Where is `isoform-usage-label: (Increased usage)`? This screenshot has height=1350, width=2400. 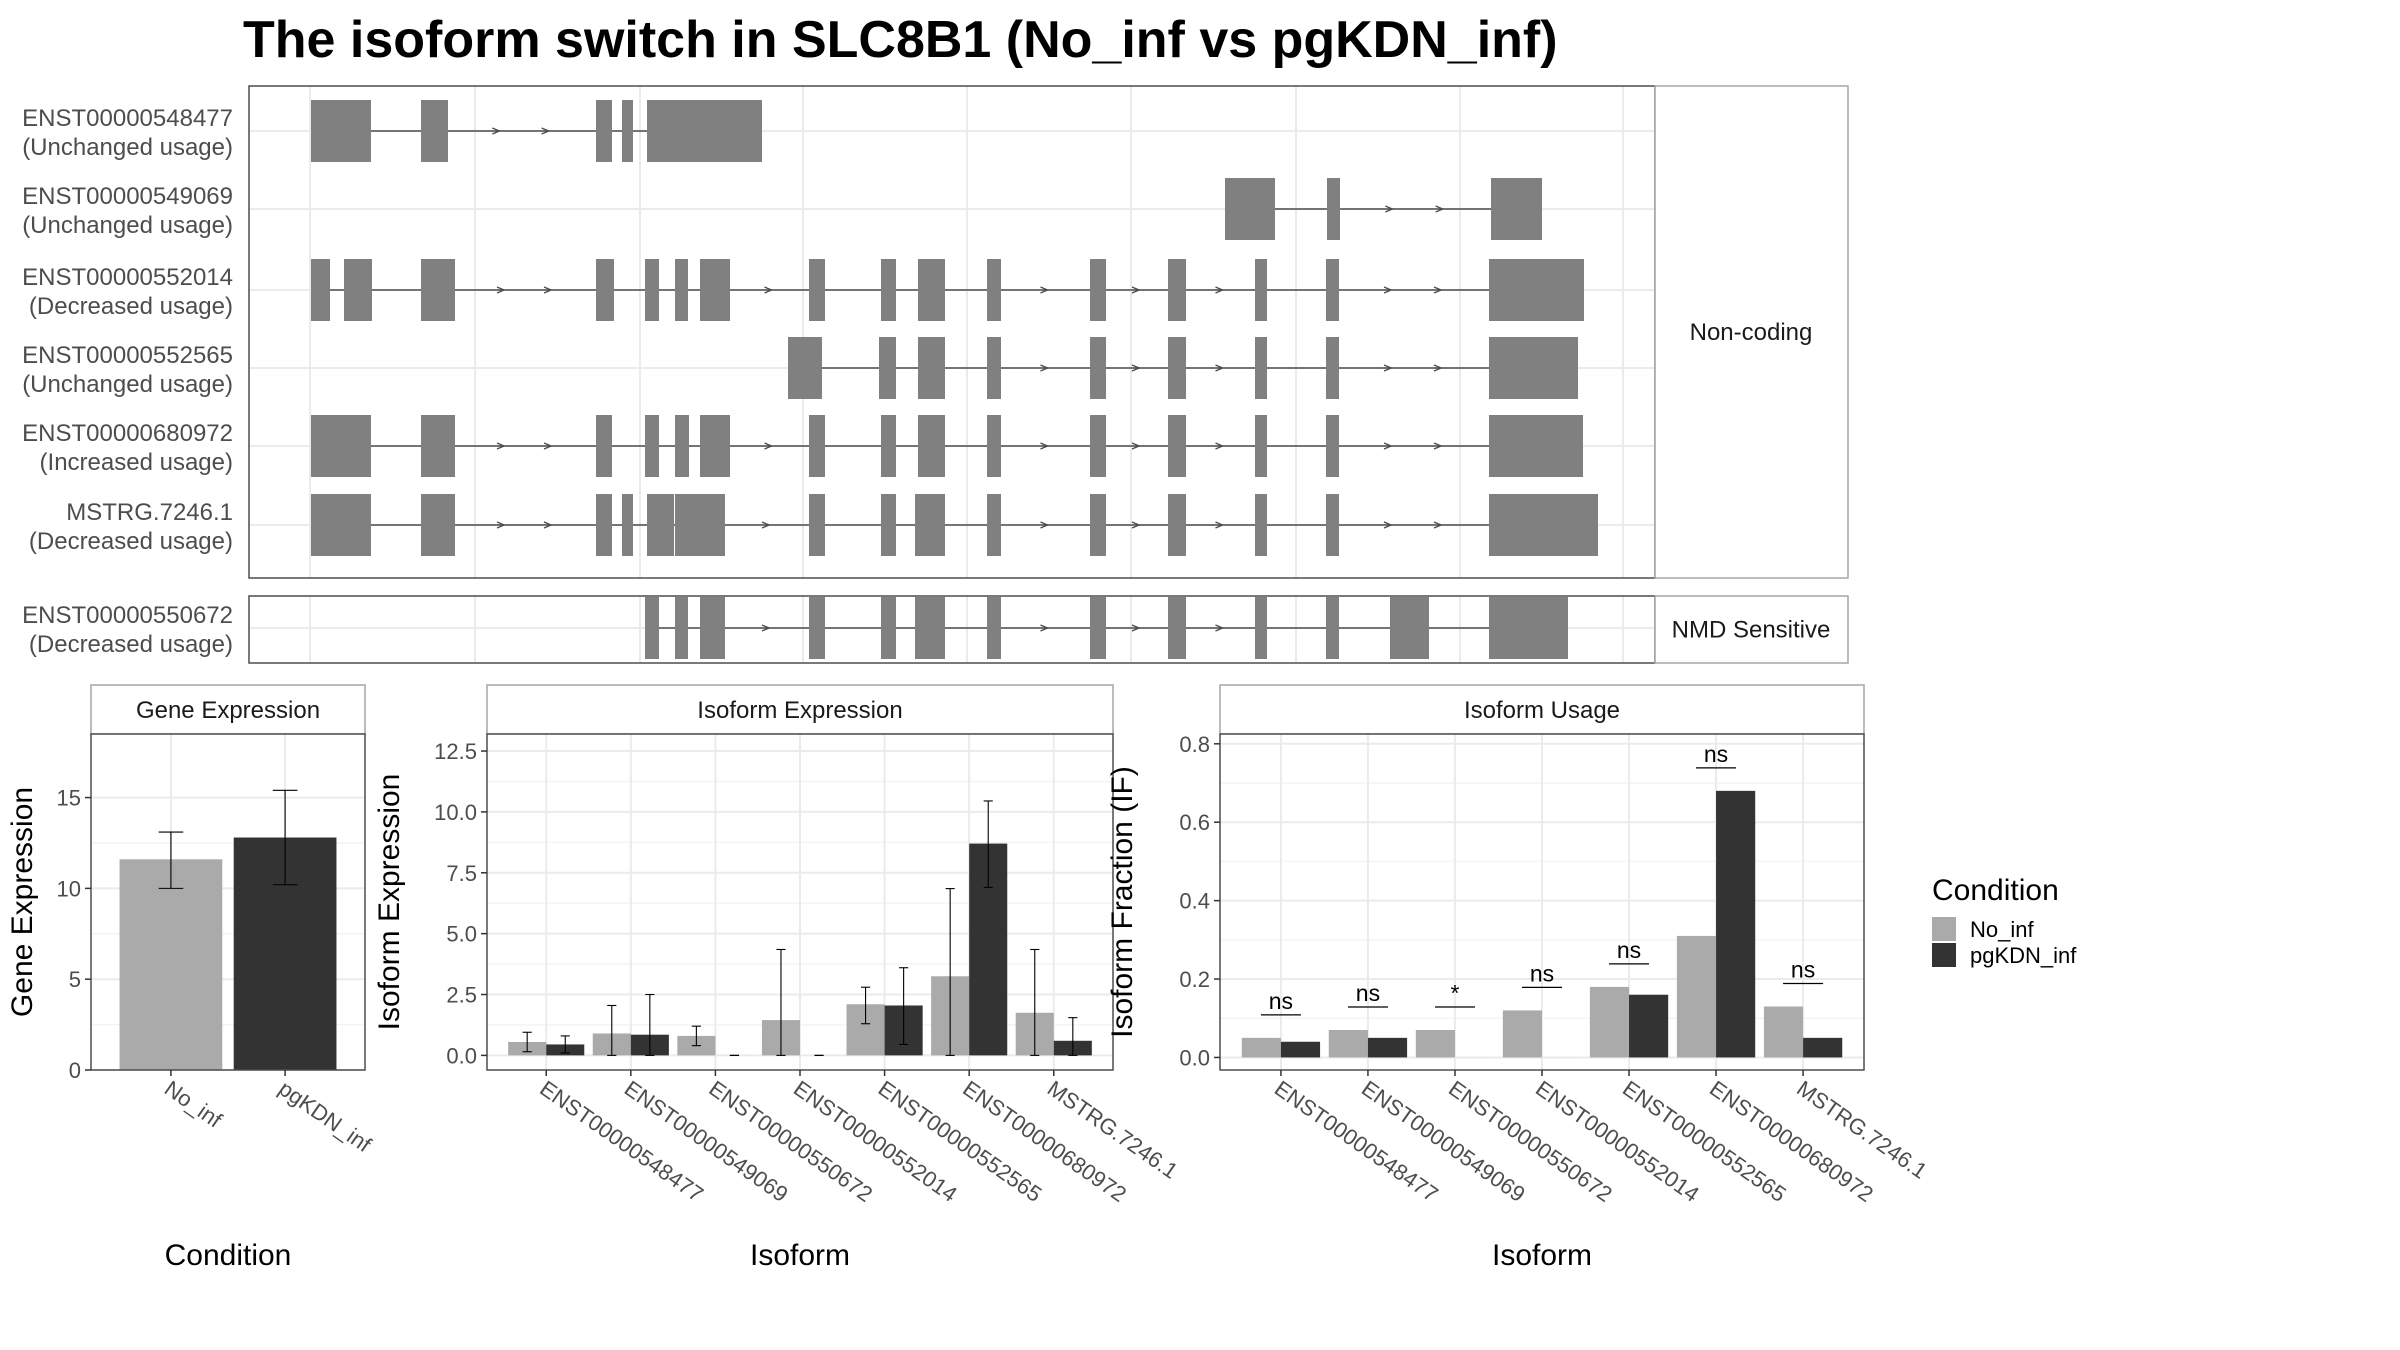 isoform-usage-label: (Increased usage) is located at coordinates (136, 462).